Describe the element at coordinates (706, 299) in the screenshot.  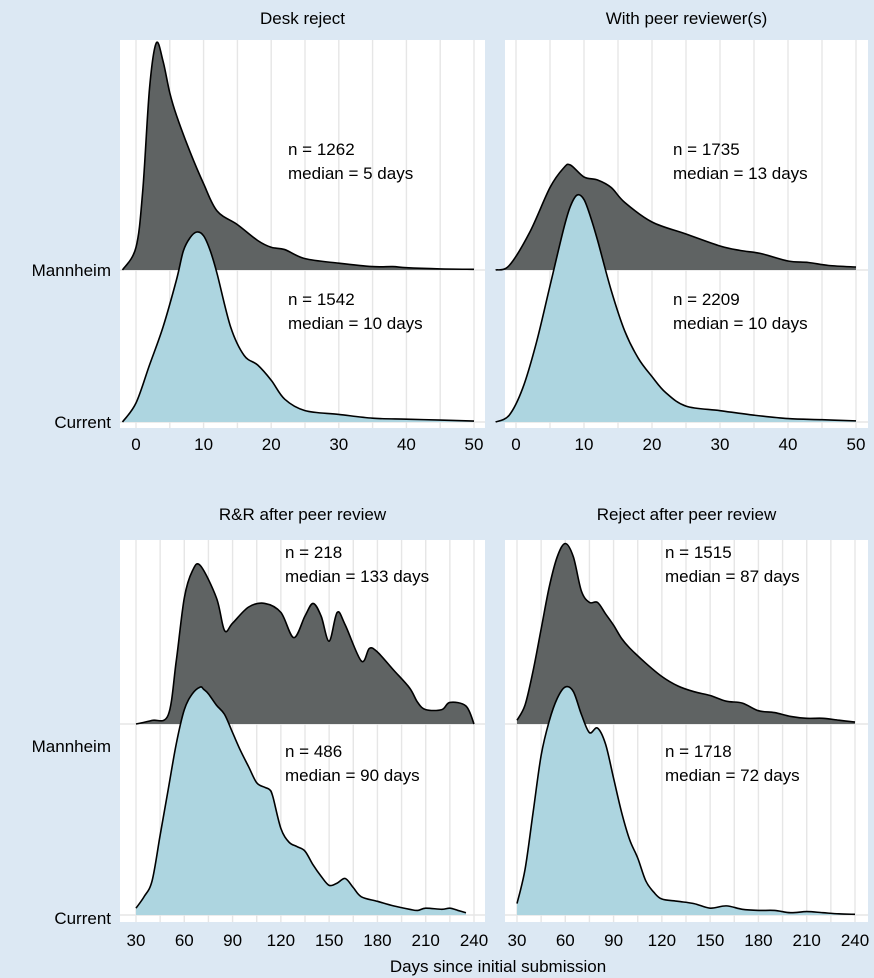
I see `sample-size-label: n = 2209` at that location.